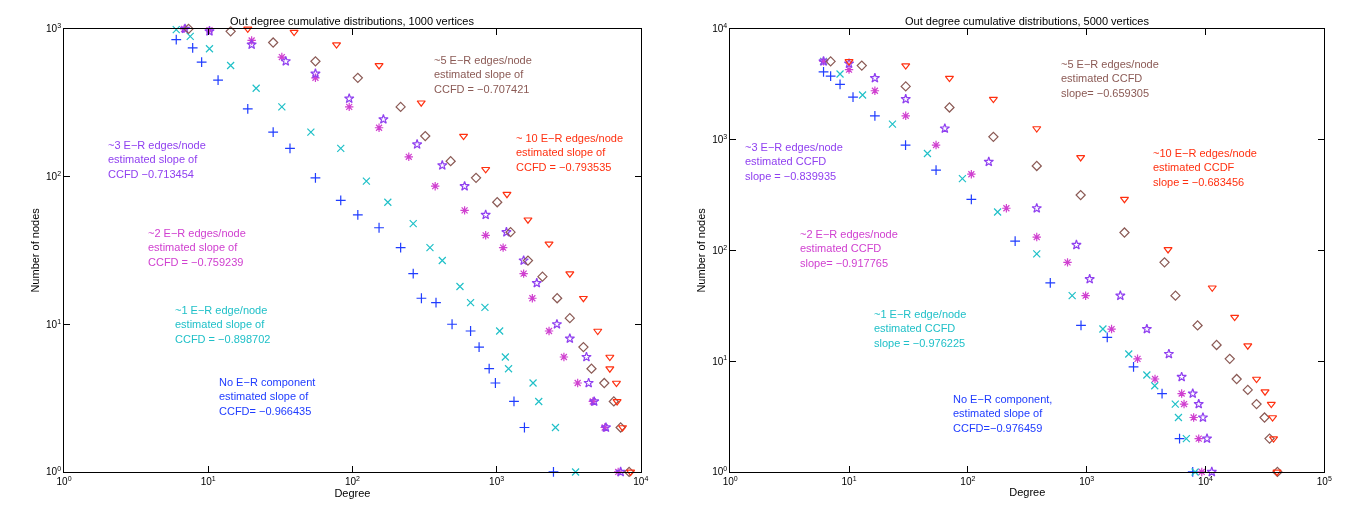 This screenshot has width=1367, height=522. I want to click on text: ~2 E−R edges/node estimated CCFD slope= −0.917765, so click(849, 248).